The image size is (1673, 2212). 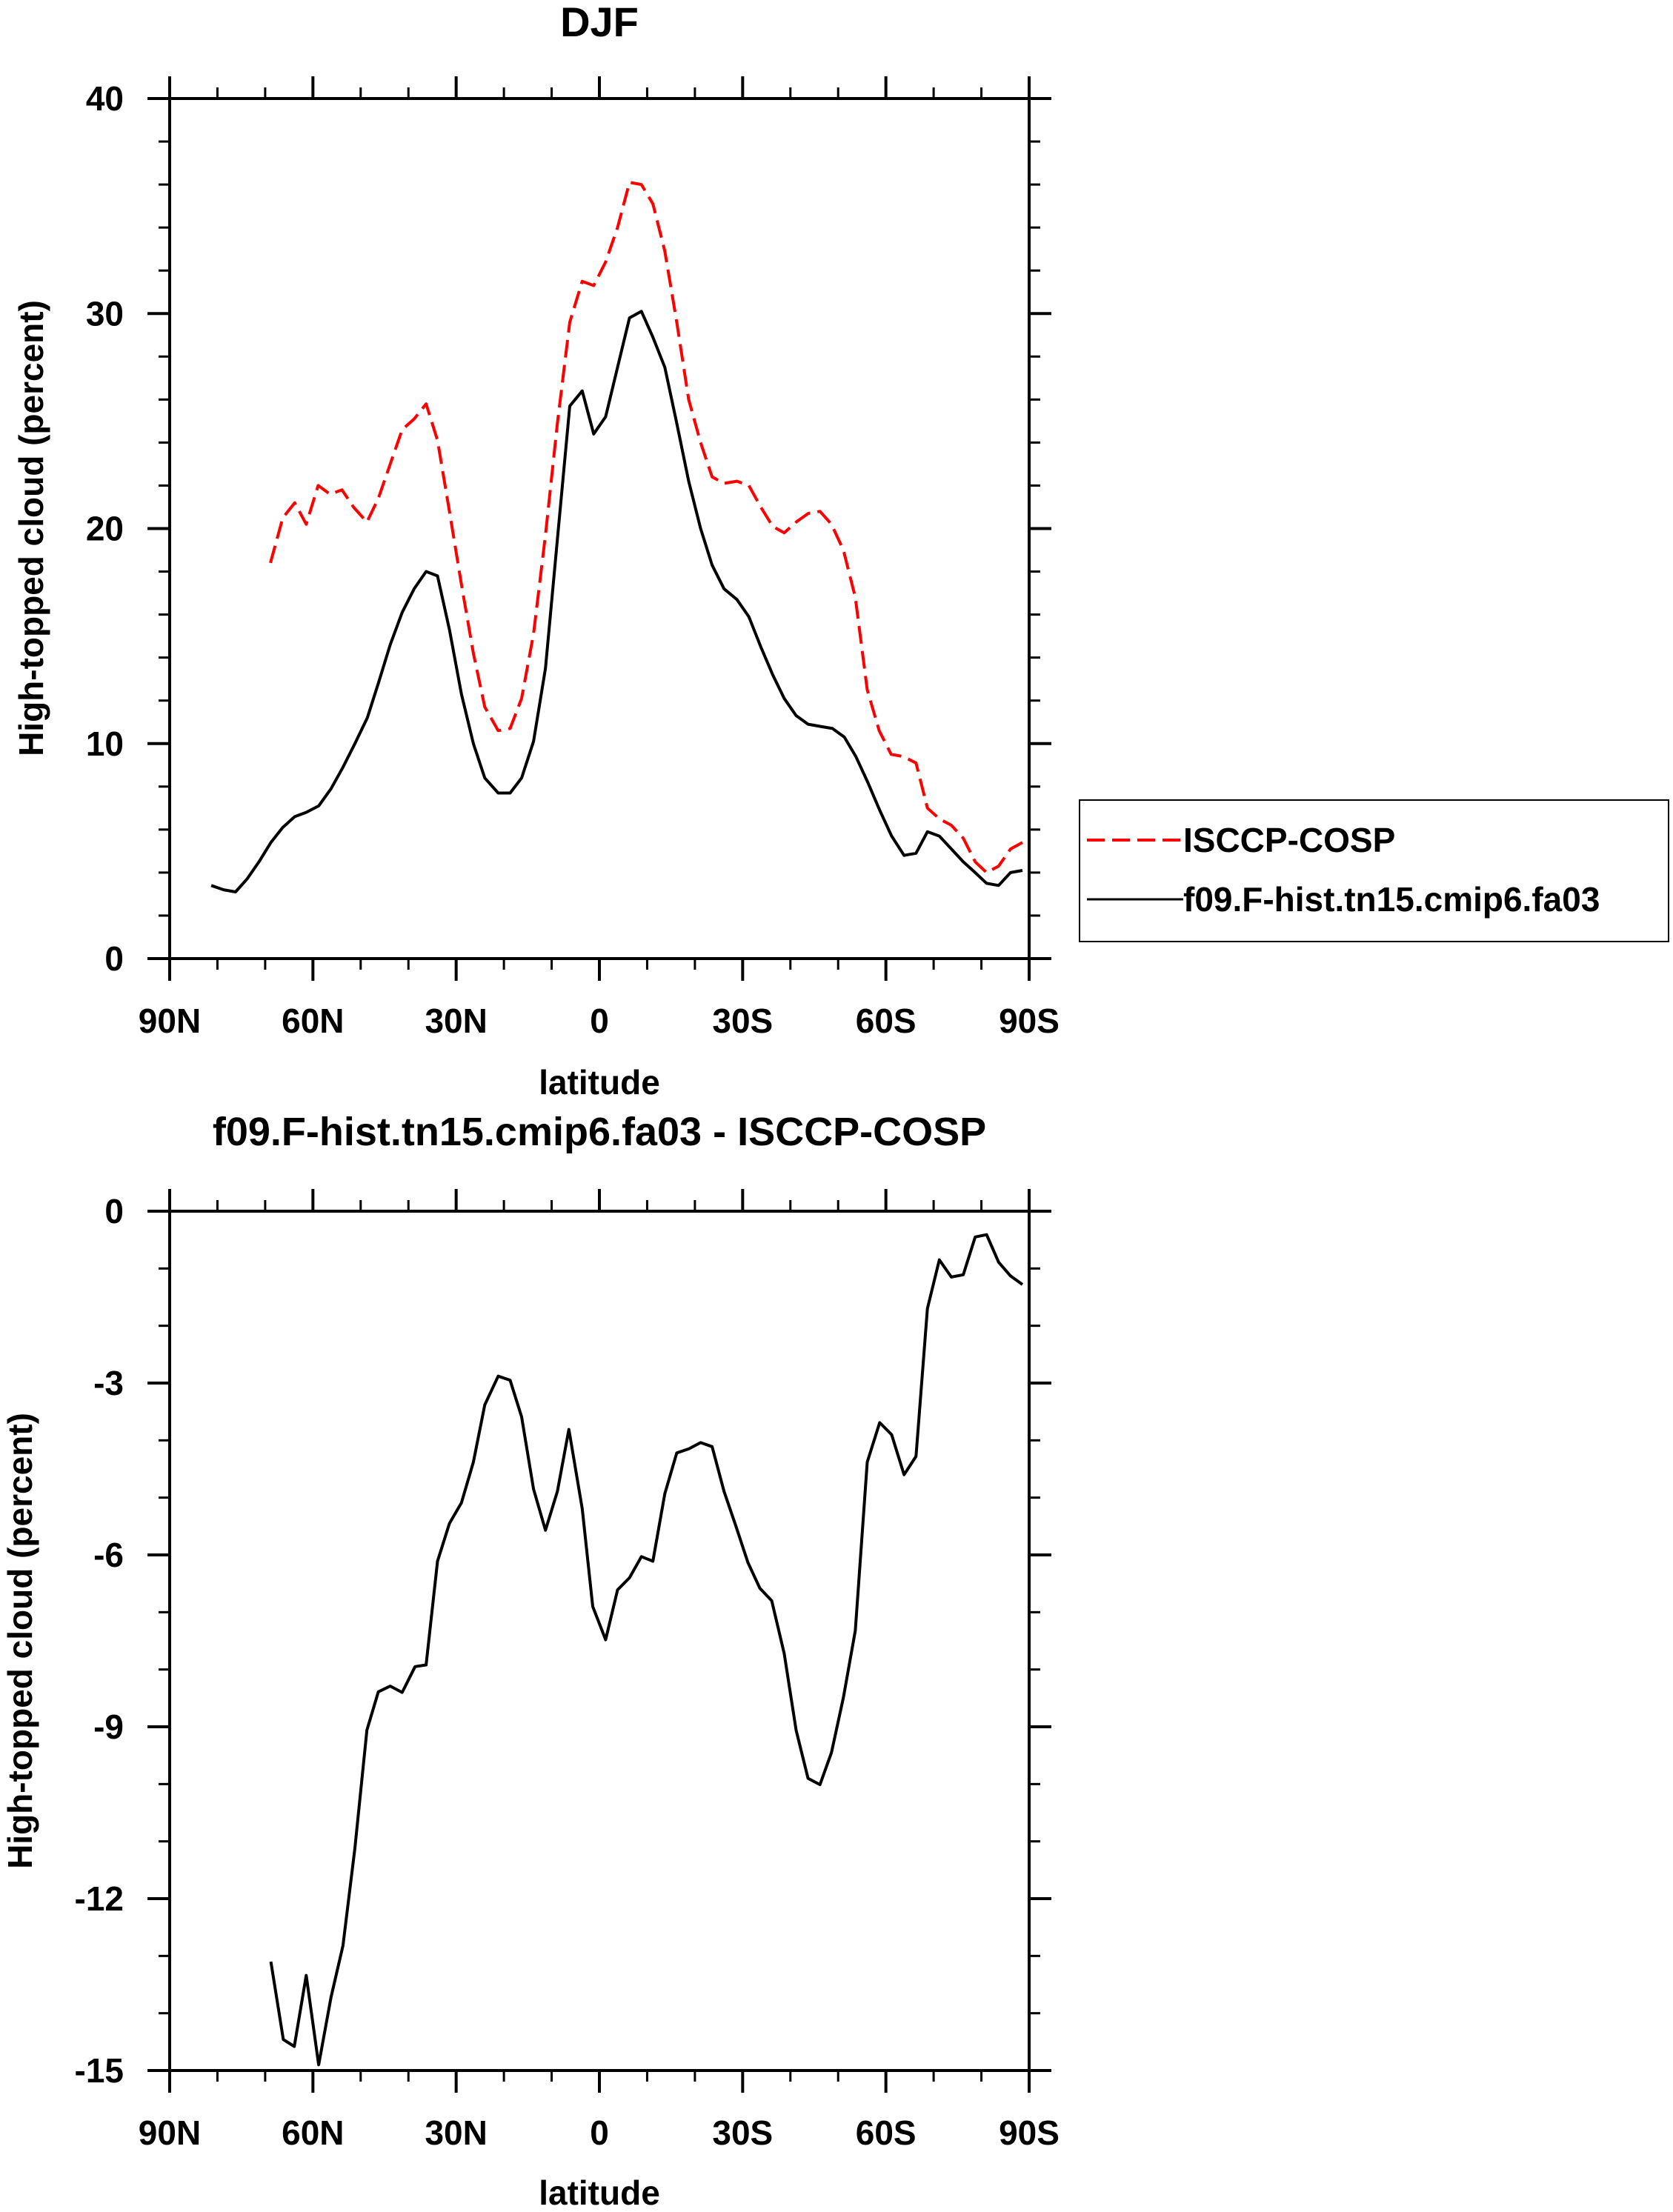 What do you see at coordinates (108, 1555) in the screenshot?
I see `y-tick-label: -6` at bounding box center [108, 1555].